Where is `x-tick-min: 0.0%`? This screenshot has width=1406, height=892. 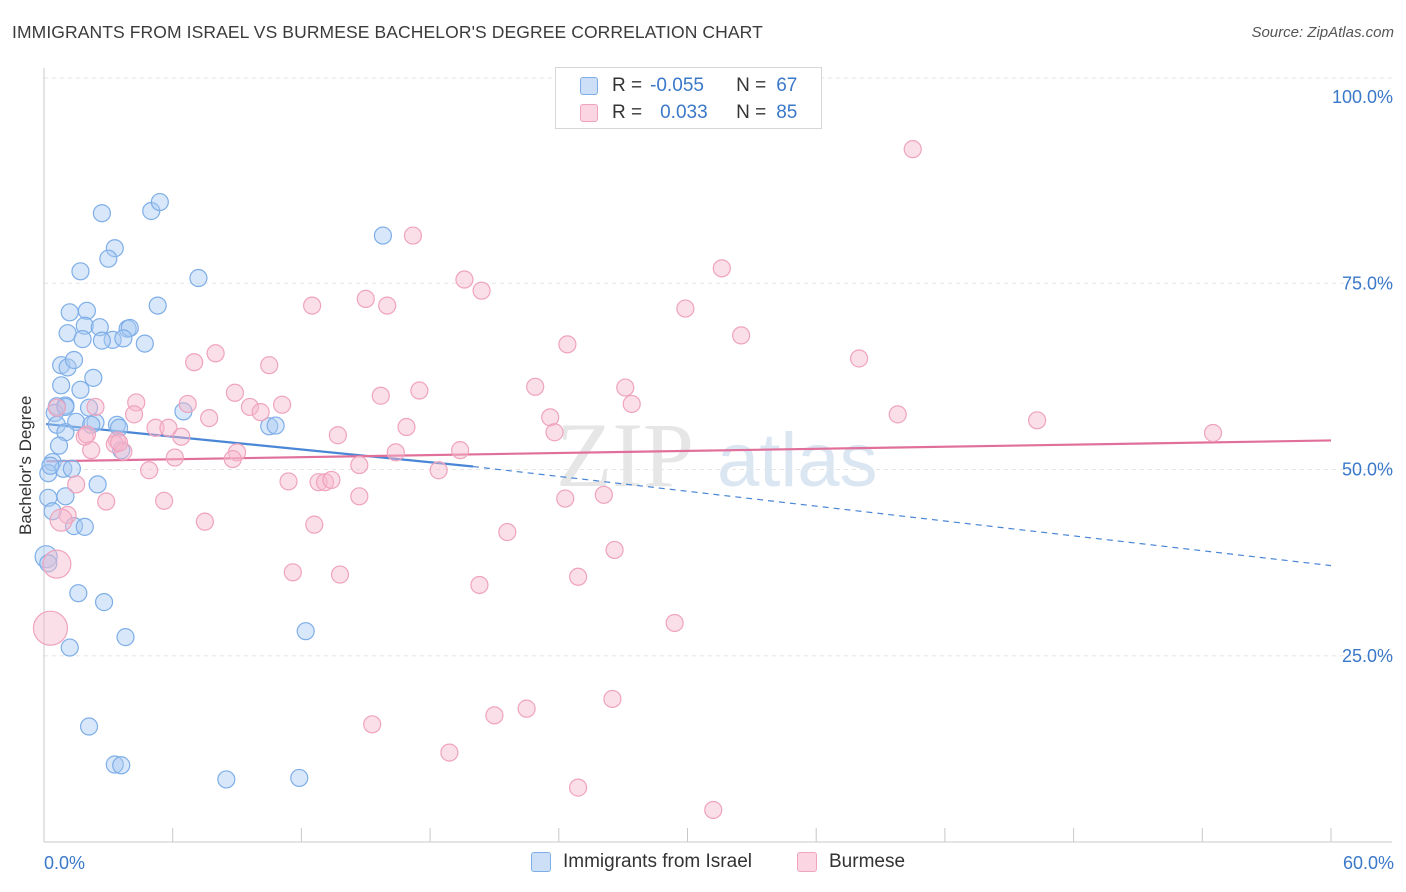
x-tick-min: 0.0% is located at coordinates (65, 863).